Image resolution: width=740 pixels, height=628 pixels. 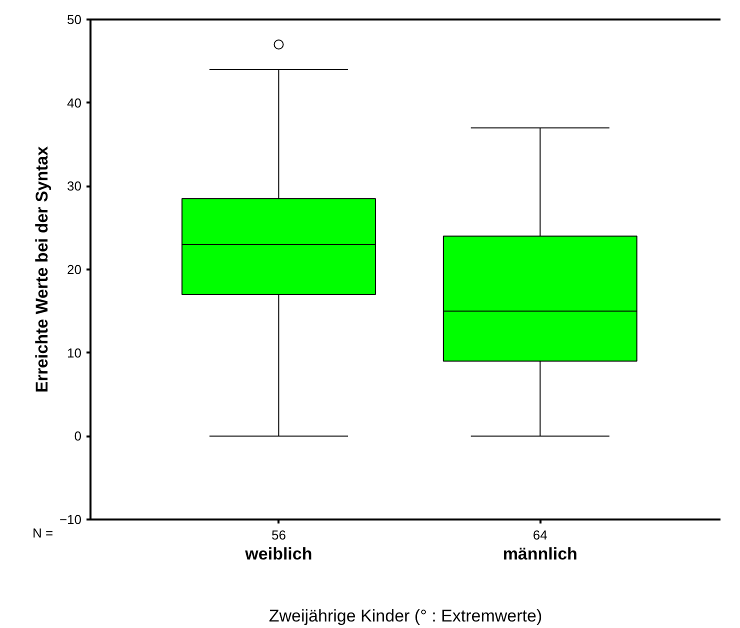 I want to click on x-tick-label: männlich, so click(x=540, y=554).